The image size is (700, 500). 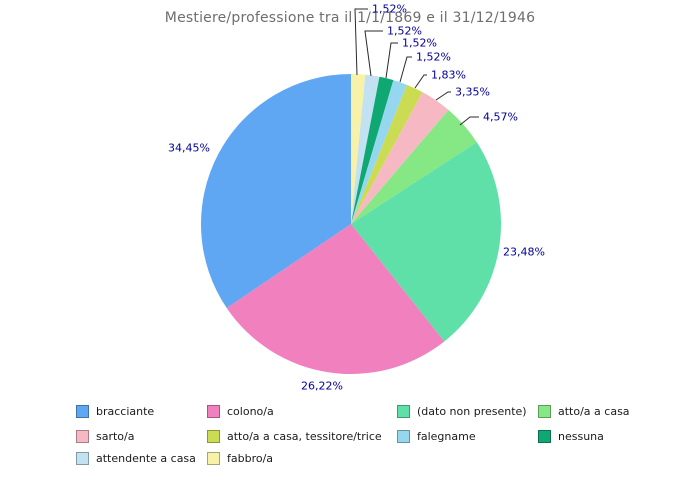 I want to click on leader-line-falegname, so click(x=405, y=69).